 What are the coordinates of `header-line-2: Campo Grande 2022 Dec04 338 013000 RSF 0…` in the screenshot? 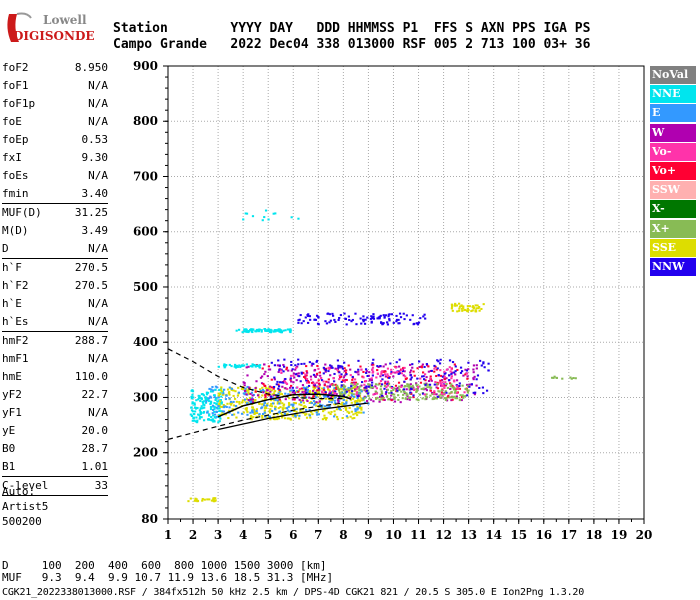 It's located at (352, 44).